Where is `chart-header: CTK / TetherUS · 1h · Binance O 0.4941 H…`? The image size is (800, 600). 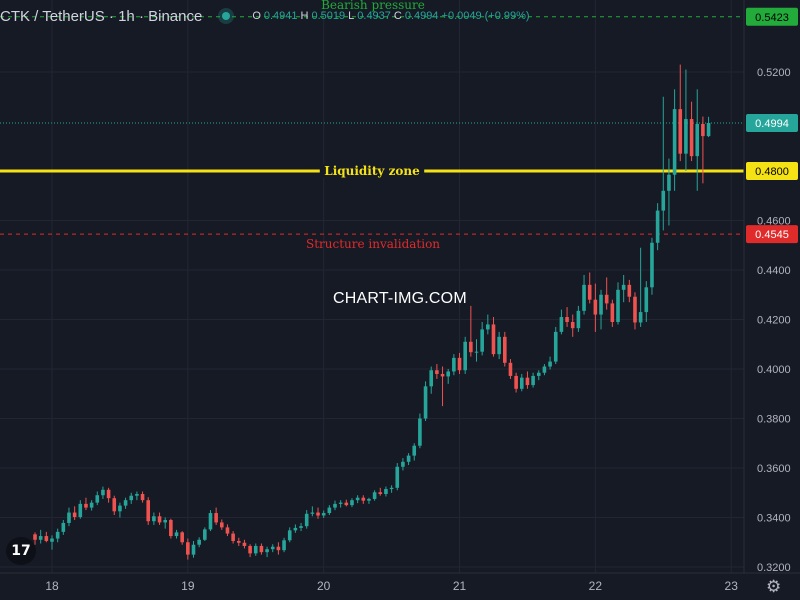
chart-header: CTK / TetherUS · 1h · Binance O 0.4941 H… is located at coordinates (265, 16).